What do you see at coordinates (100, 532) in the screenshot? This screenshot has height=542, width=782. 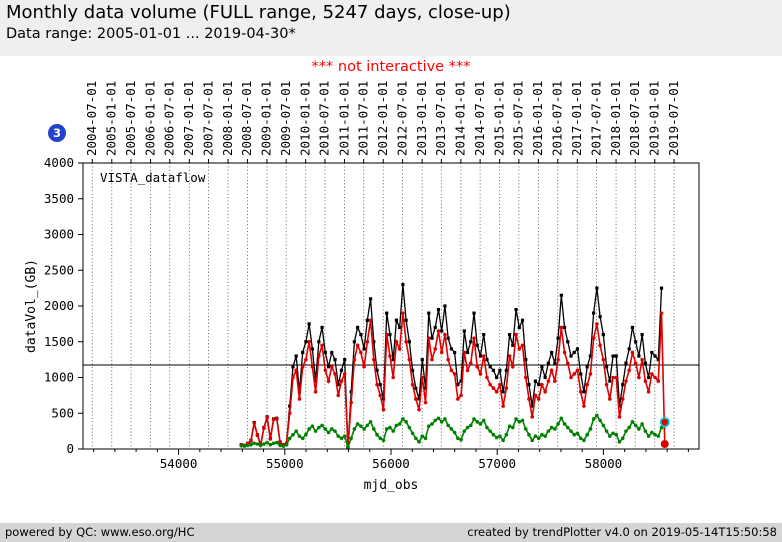 I see `footer-powered-by: powered by QC: www.eso.org/HC` at bounding box center [100, 532].